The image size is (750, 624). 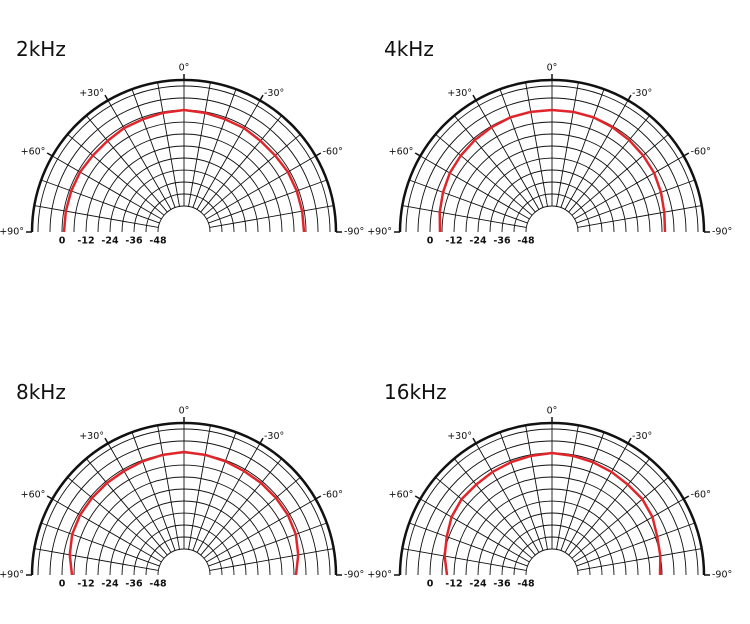 What do you see at coordinates (722, 575) in the screenshot?
I see `angle-tick-label: -90°` at bounding box center [722, 575].